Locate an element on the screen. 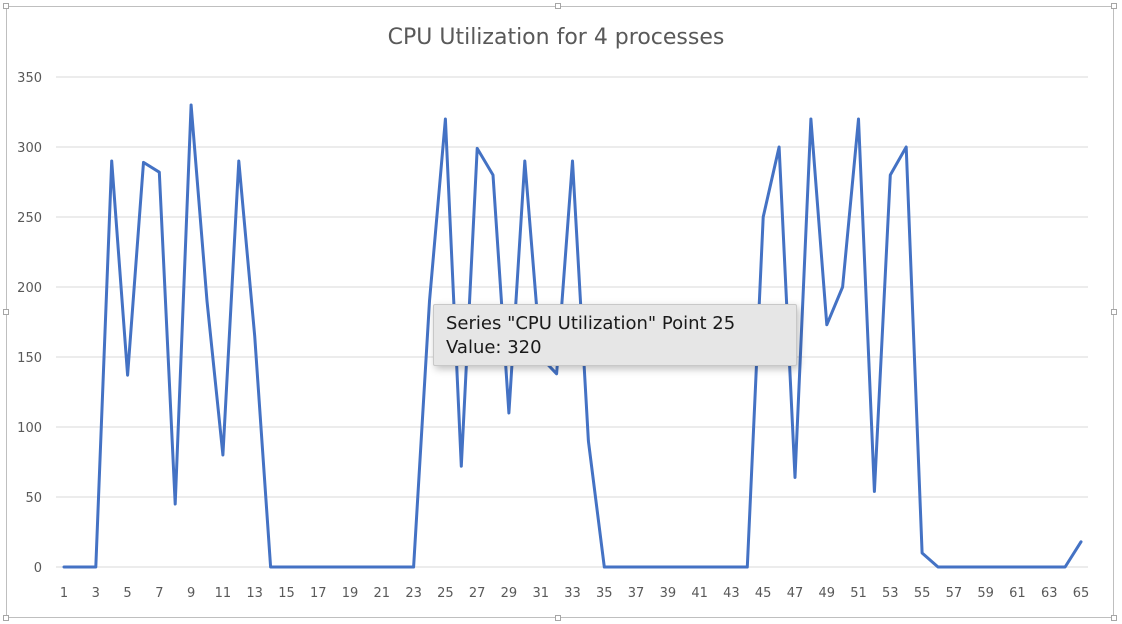  resize-handle-bottom-right is located at coordinates (1114, 618).